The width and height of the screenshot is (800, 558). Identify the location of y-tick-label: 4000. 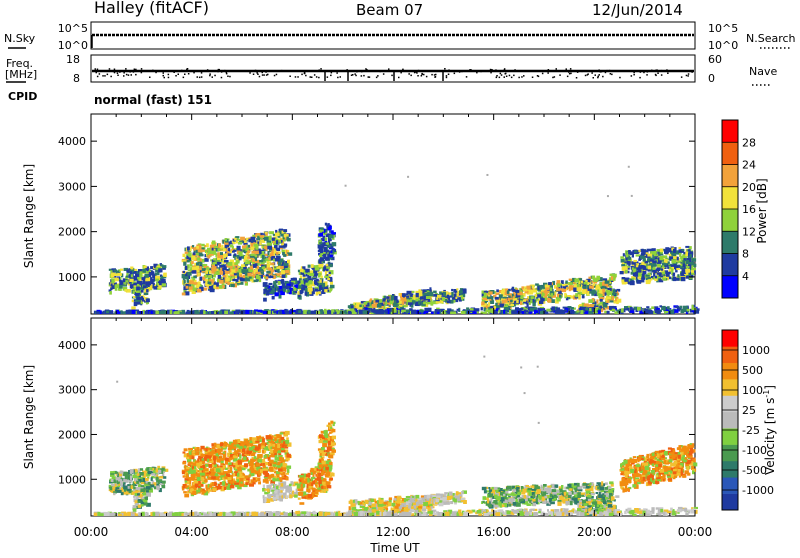
(72, 141).